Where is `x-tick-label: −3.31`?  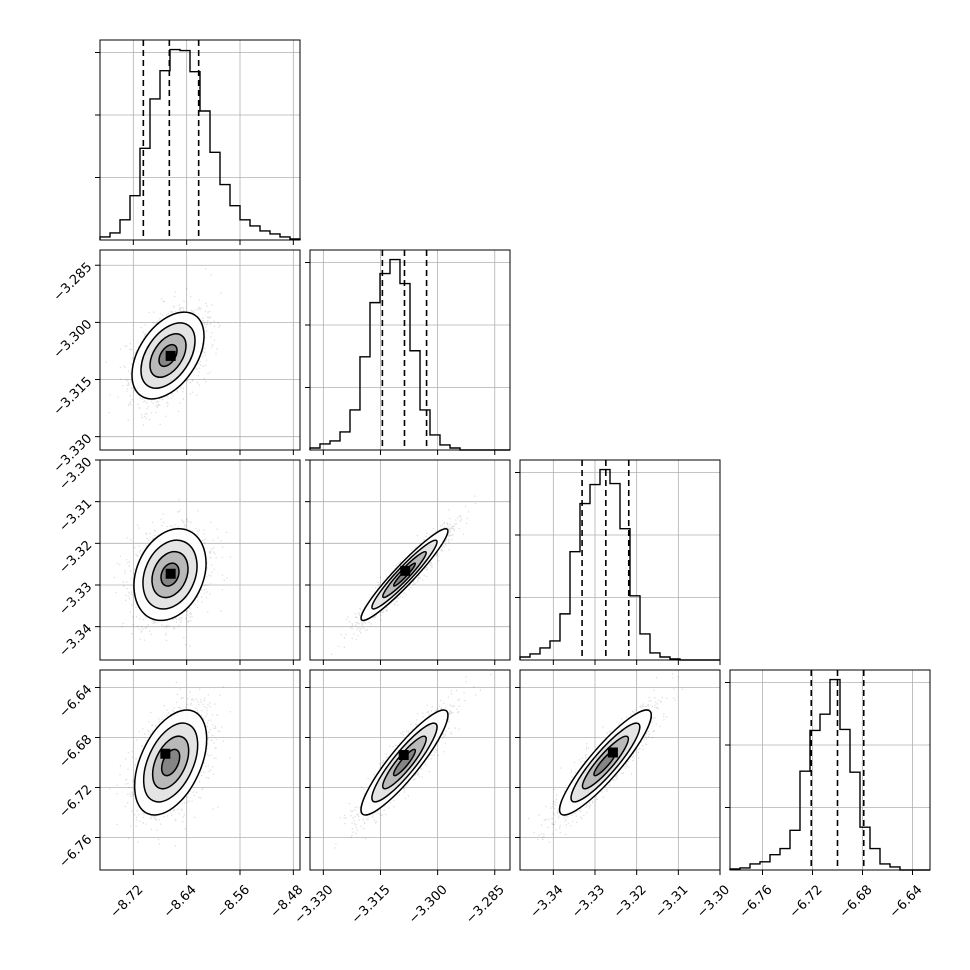 x-tick-label: −3.31 is located at coordinates (672, 901).